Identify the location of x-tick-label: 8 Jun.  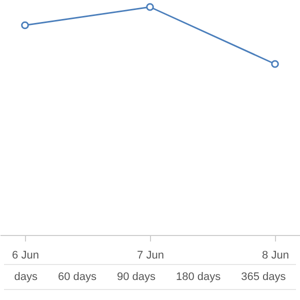
(275, 256).